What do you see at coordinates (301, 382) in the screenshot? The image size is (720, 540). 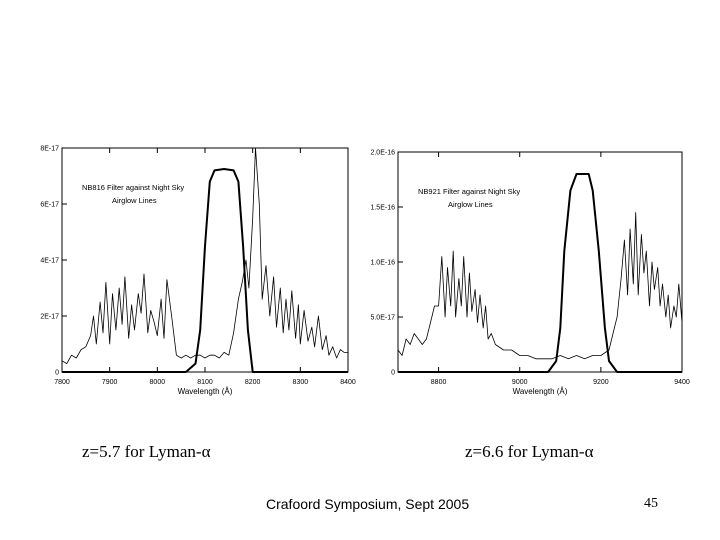 I see `x-tick-label: 8300` at bounding box center [301, 382].